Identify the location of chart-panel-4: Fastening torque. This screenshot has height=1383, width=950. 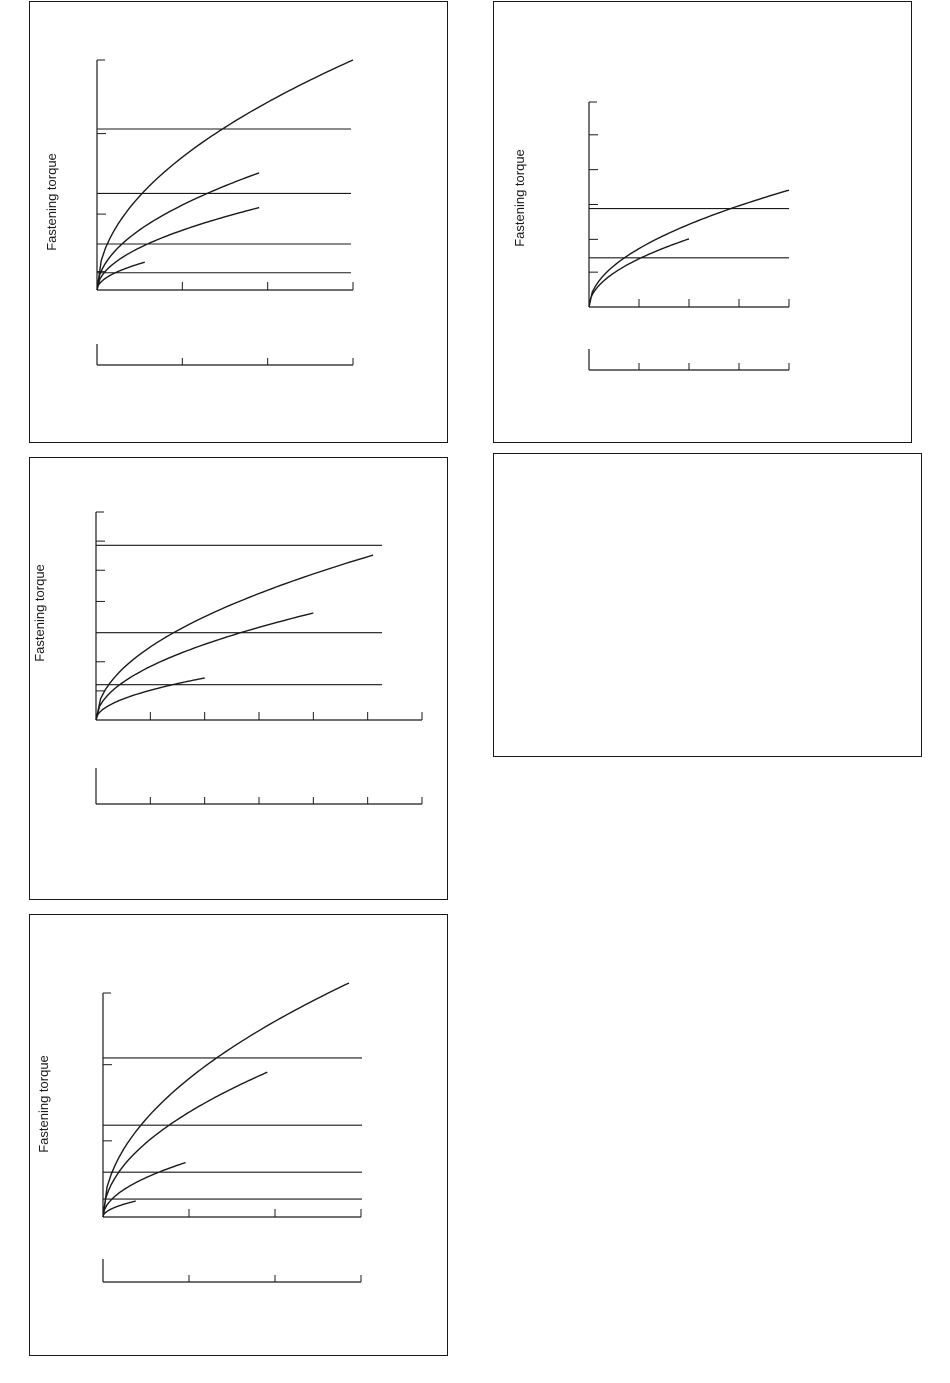
(238, 1135).